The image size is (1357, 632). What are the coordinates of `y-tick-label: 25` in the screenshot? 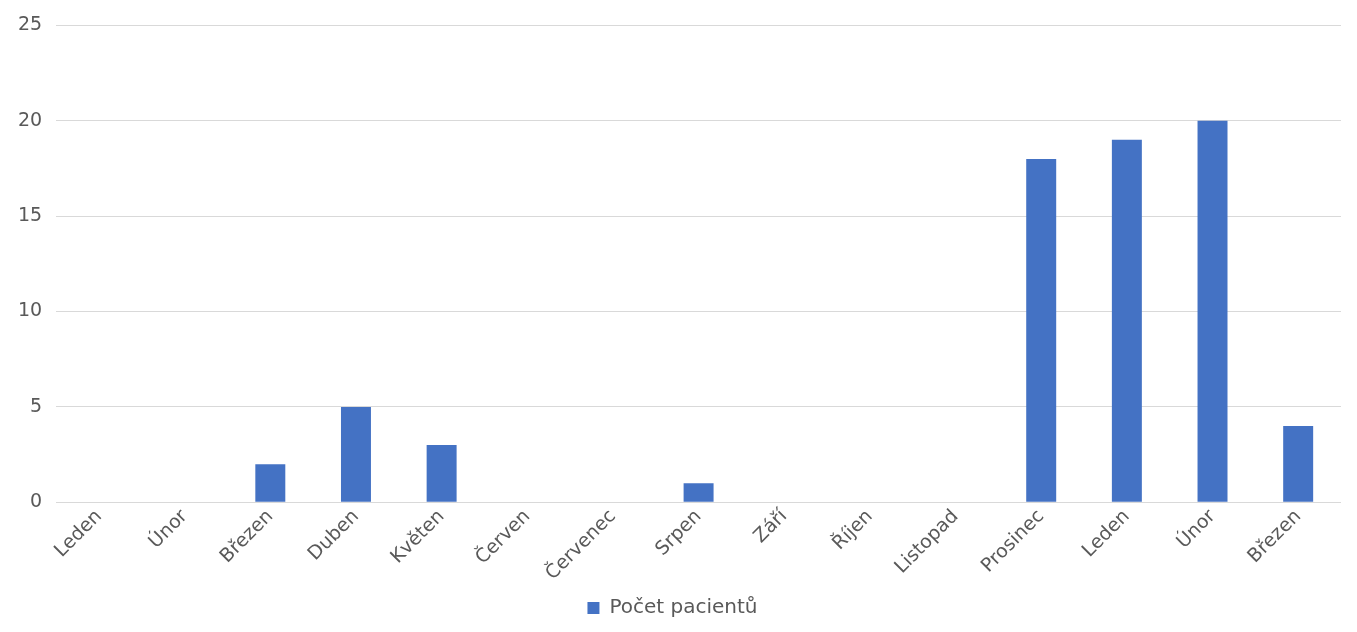 It's located at (30, 23).